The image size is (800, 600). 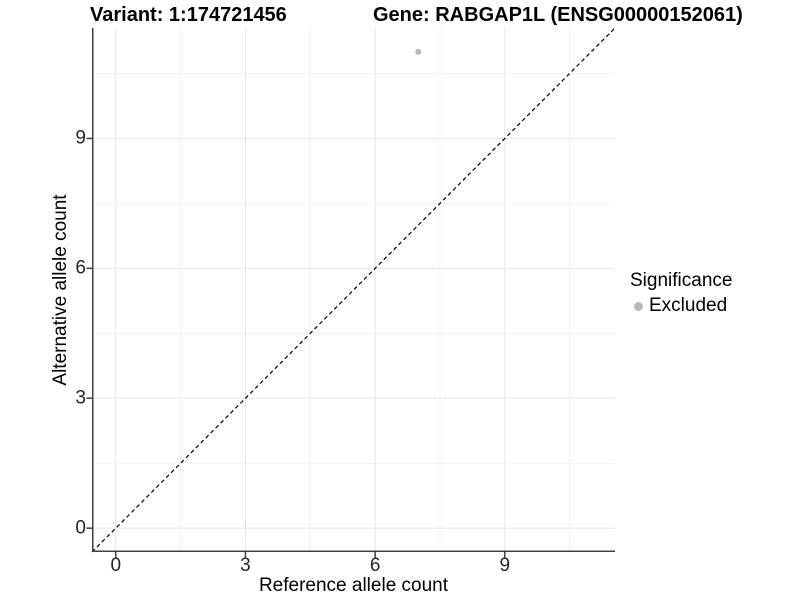 I want to click on legend-entry-excluded: Excluded, so click(x=681, y=306).